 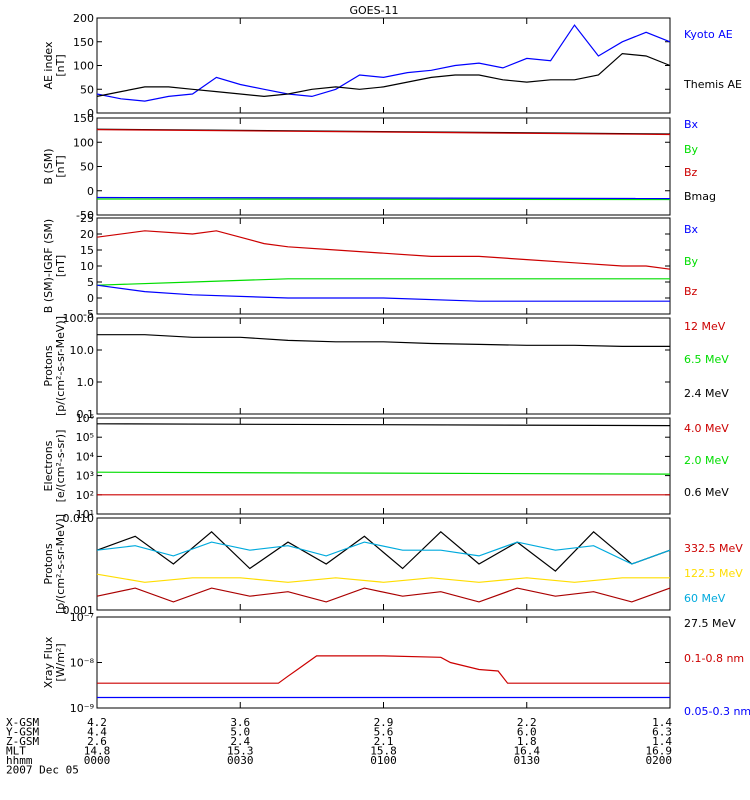 I want to click on y-tick-label: -50, so click(x=85, y=215).